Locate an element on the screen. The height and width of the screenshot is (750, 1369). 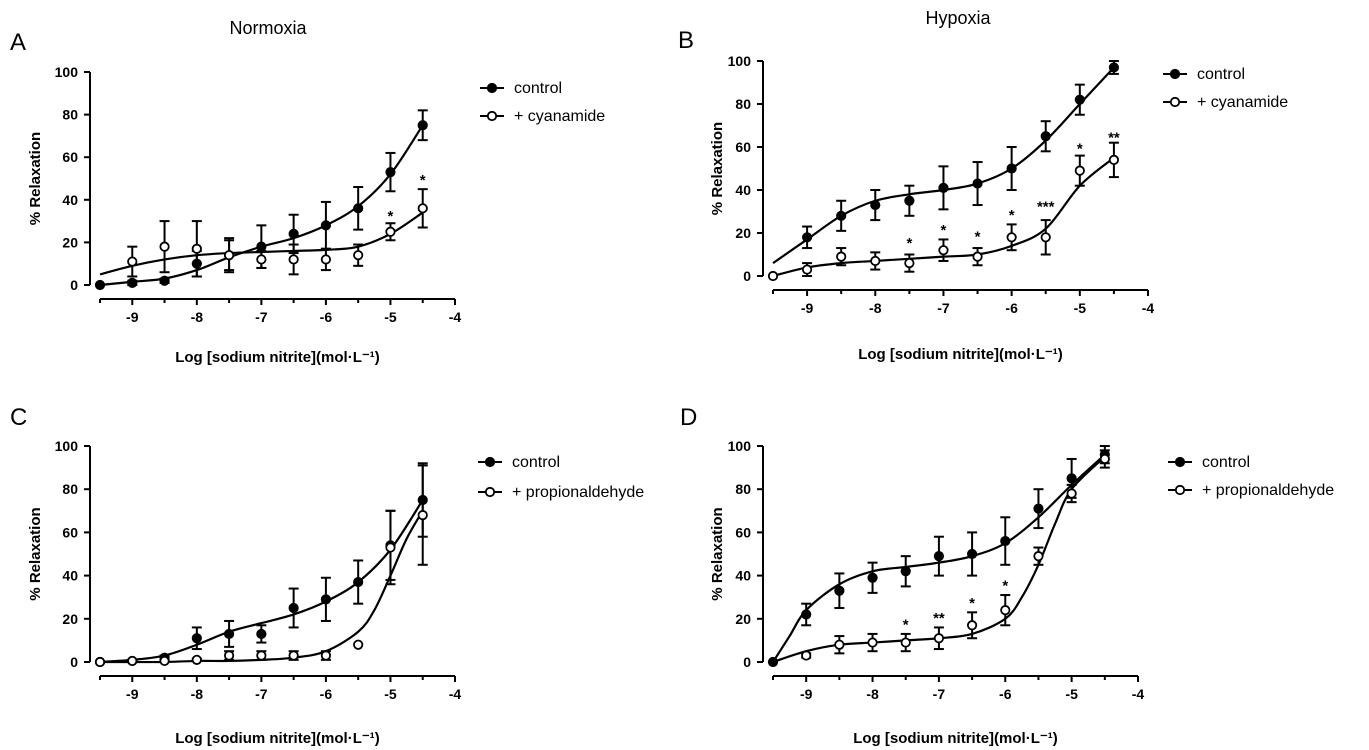
chart-title: Hypoxia is located at coordinates (958, 18).